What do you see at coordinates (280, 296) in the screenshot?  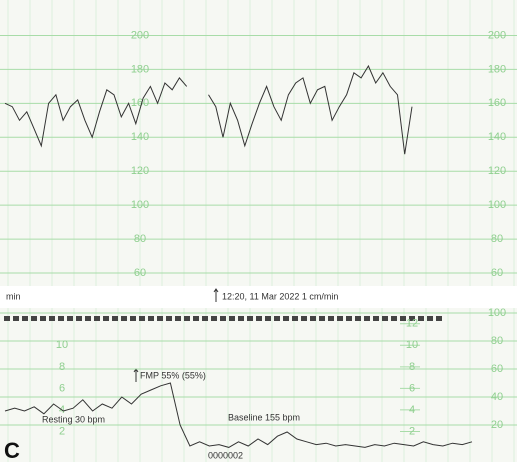 I see `annotation: 12:20, 11 Mar 2022 1 cm/min` at bounding box center [280, 296].